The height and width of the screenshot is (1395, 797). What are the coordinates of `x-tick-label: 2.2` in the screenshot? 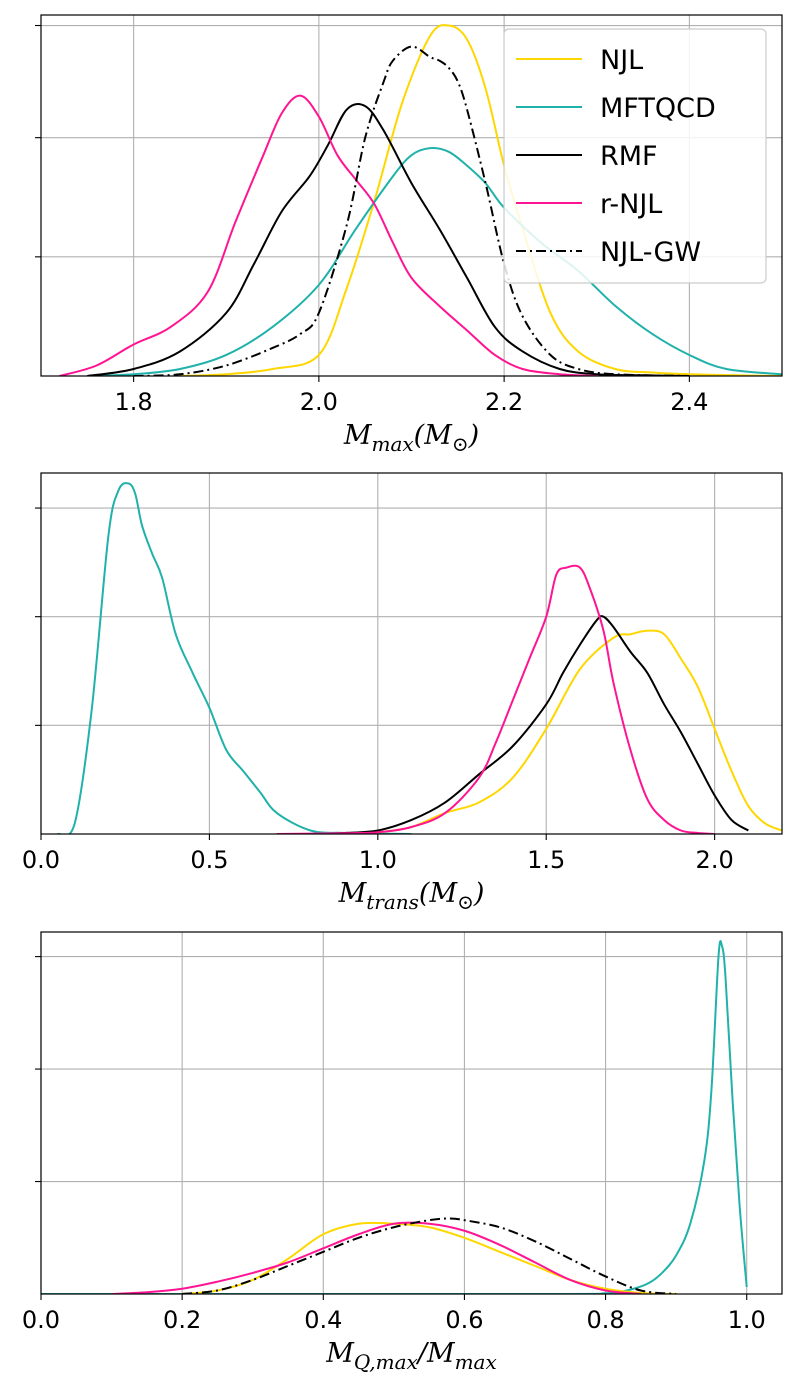 It's located at (504, 402).